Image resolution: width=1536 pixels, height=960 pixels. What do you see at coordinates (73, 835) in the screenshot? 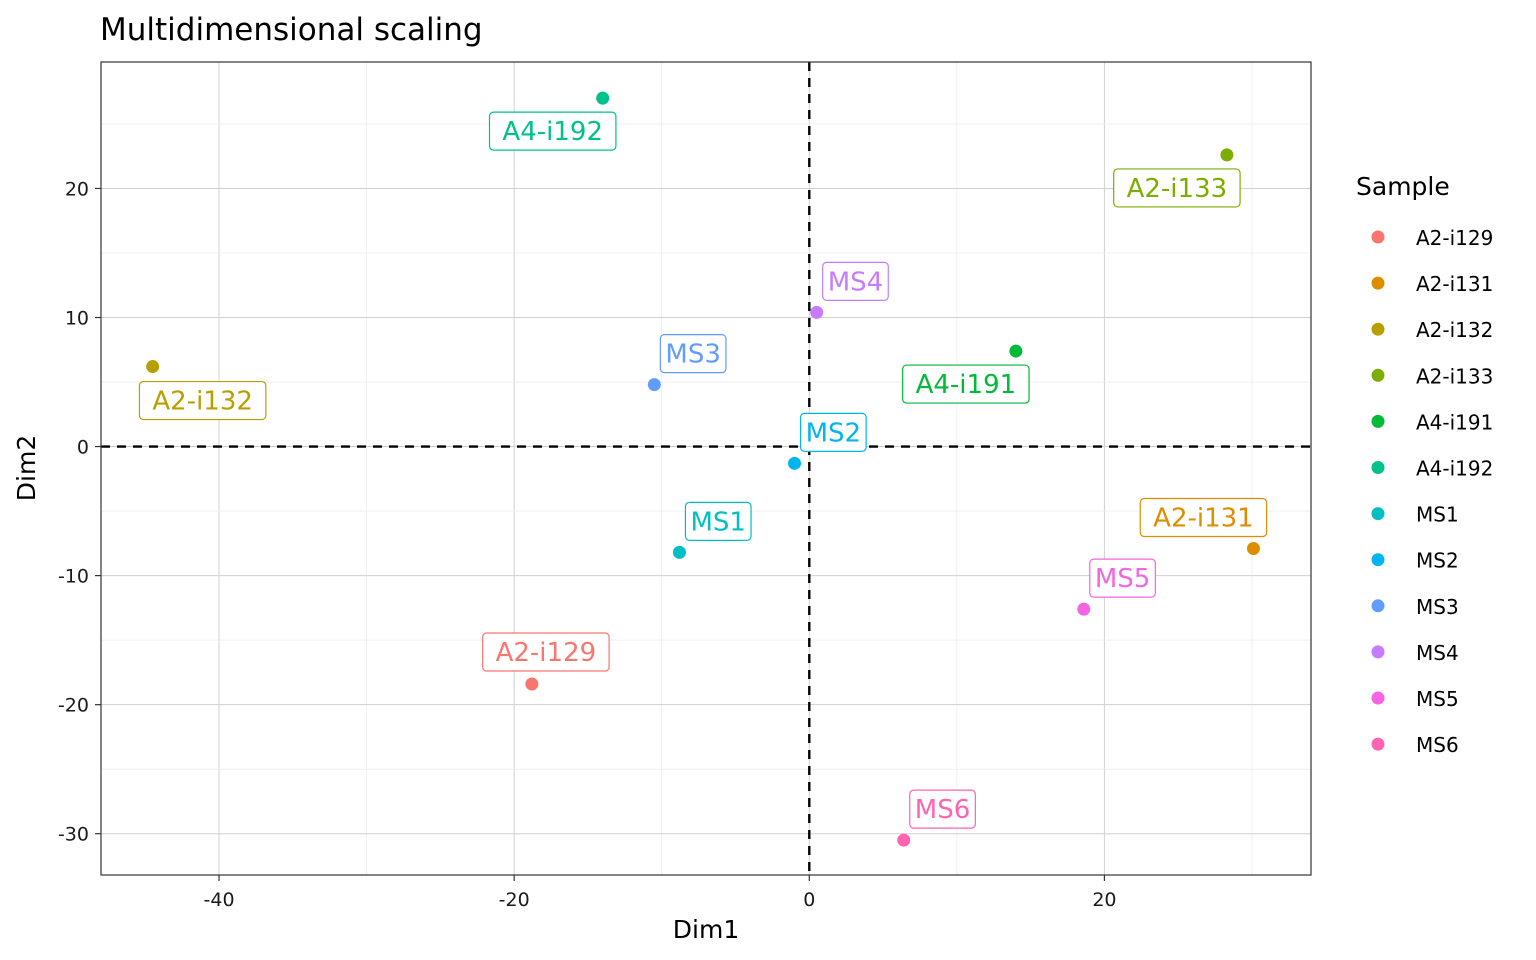
I see `y-tick-label: -30` at bounding box center [73, 835].